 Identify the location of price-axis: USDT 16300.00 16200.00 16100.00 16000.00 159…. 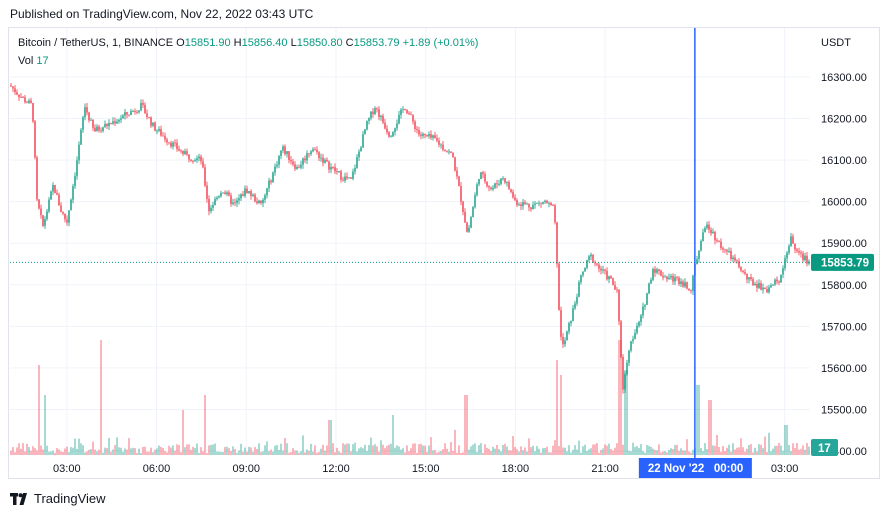
(844, 247).